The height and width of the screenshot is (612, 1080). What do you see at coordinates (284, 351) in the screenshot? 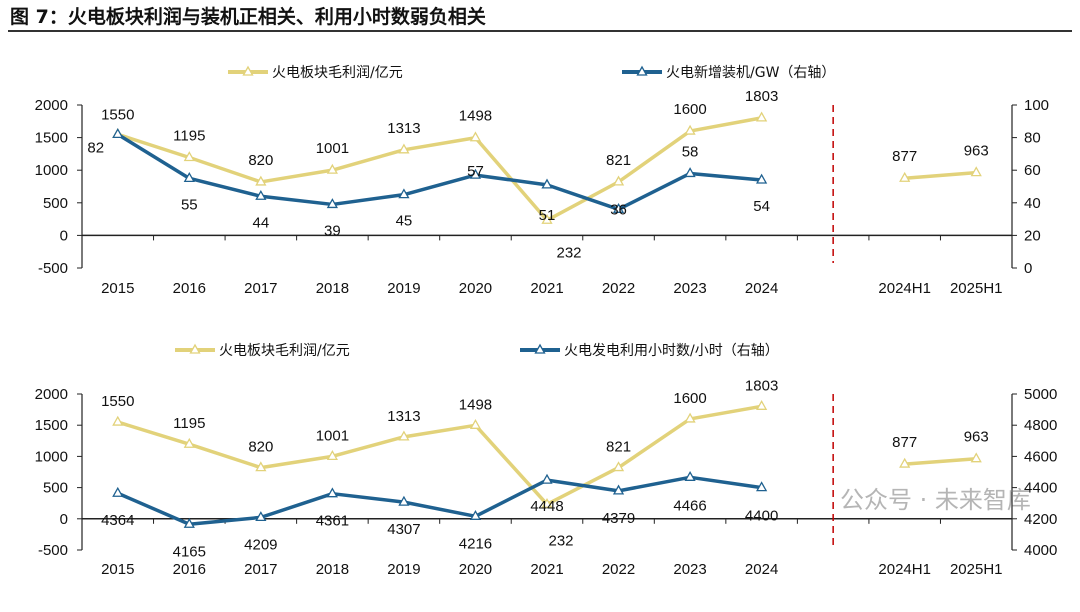
I see `legend-label: 火电板块毛利润/亿元` at bounding box center [284, 351].